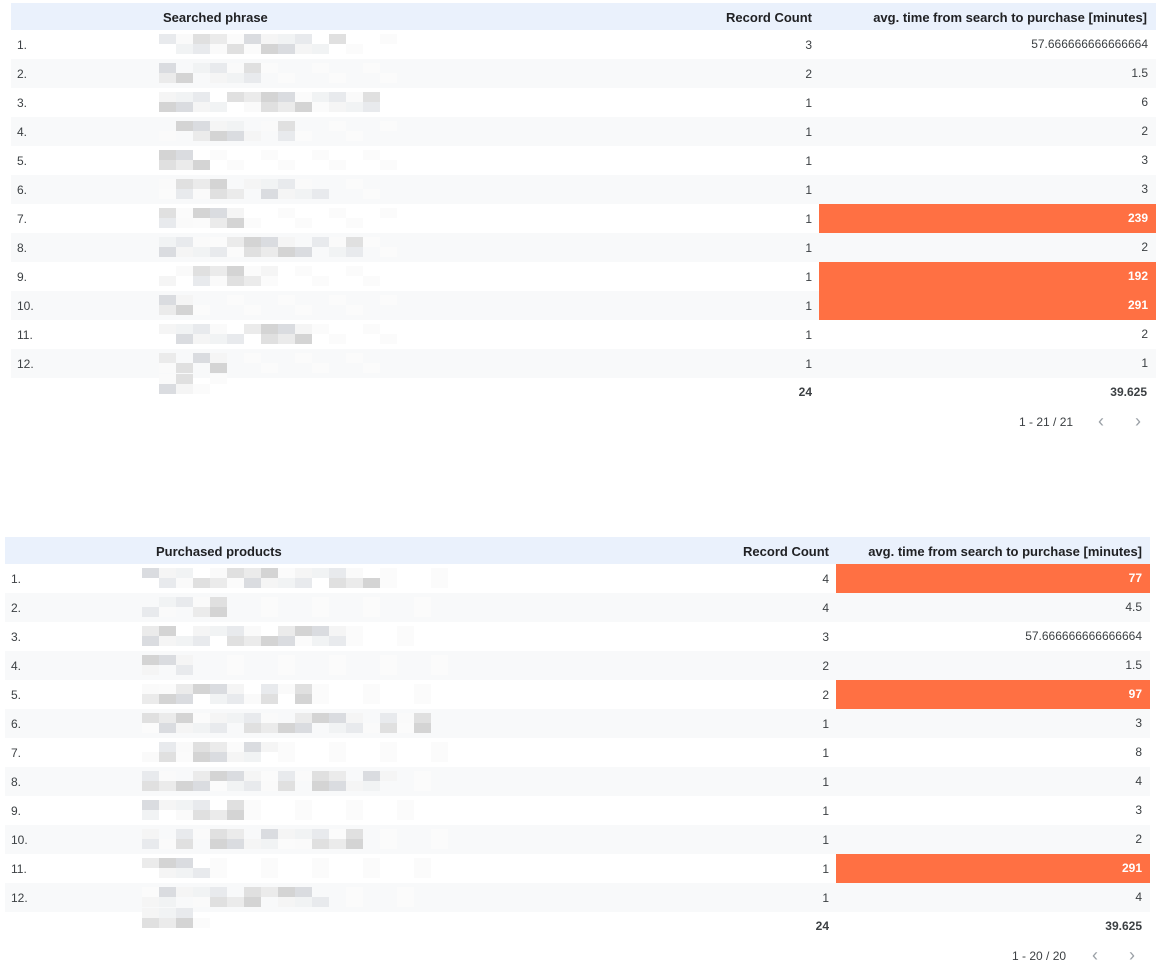 The image size is (1167, 974). What do you see at coordinates (583, 73) in the screenshot?
I see `table-row: 2. 2 1.5` at bounding box center [583, 73].